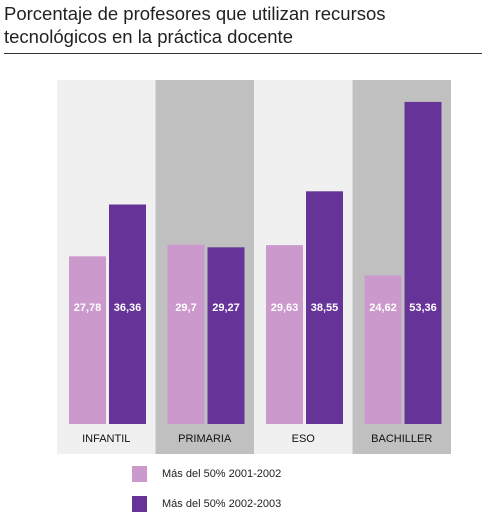 Image resolution: width=490 pixels, height=524 pixels. I want to click on value-label-eso-series-2: 38,55, so click(325, 308).